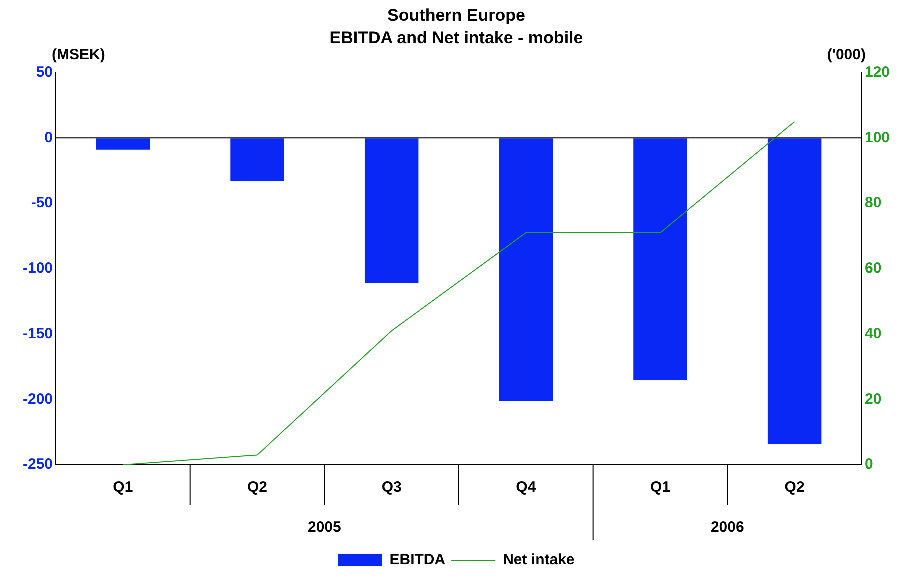 The width and height of the screenshot is (913, 578). I want to click on chart-subtitle: EBITDA and Net intake - mobile, so click(457, 38).